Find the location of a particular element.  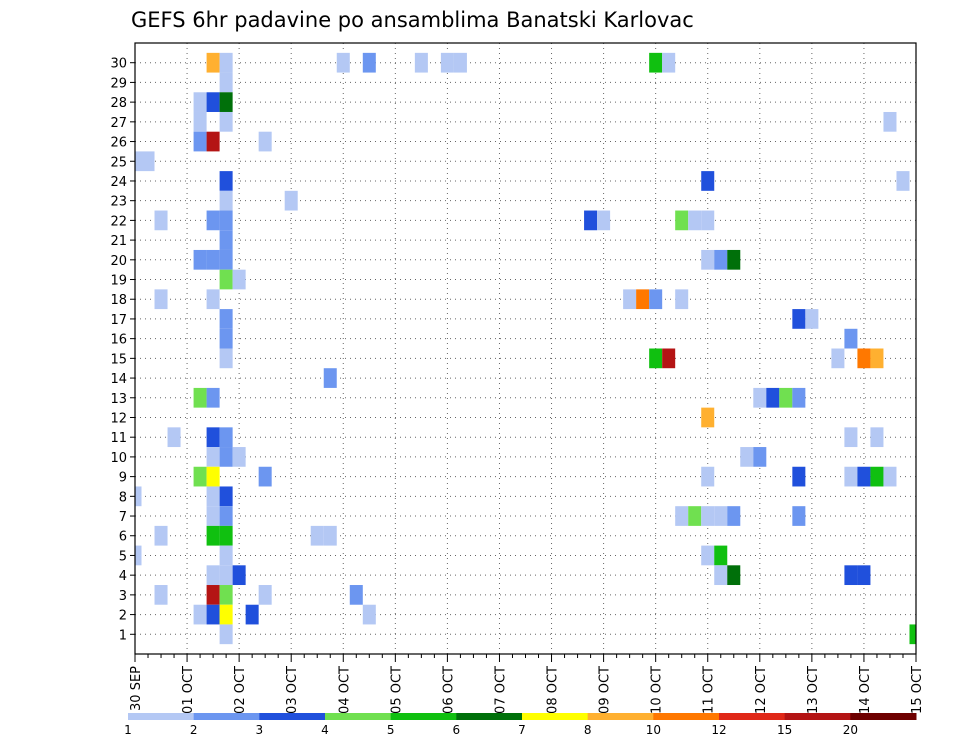

legend: 1 2 3 4 5 6 7 8 10 12 15 20 is located at coordinates (520, 725).